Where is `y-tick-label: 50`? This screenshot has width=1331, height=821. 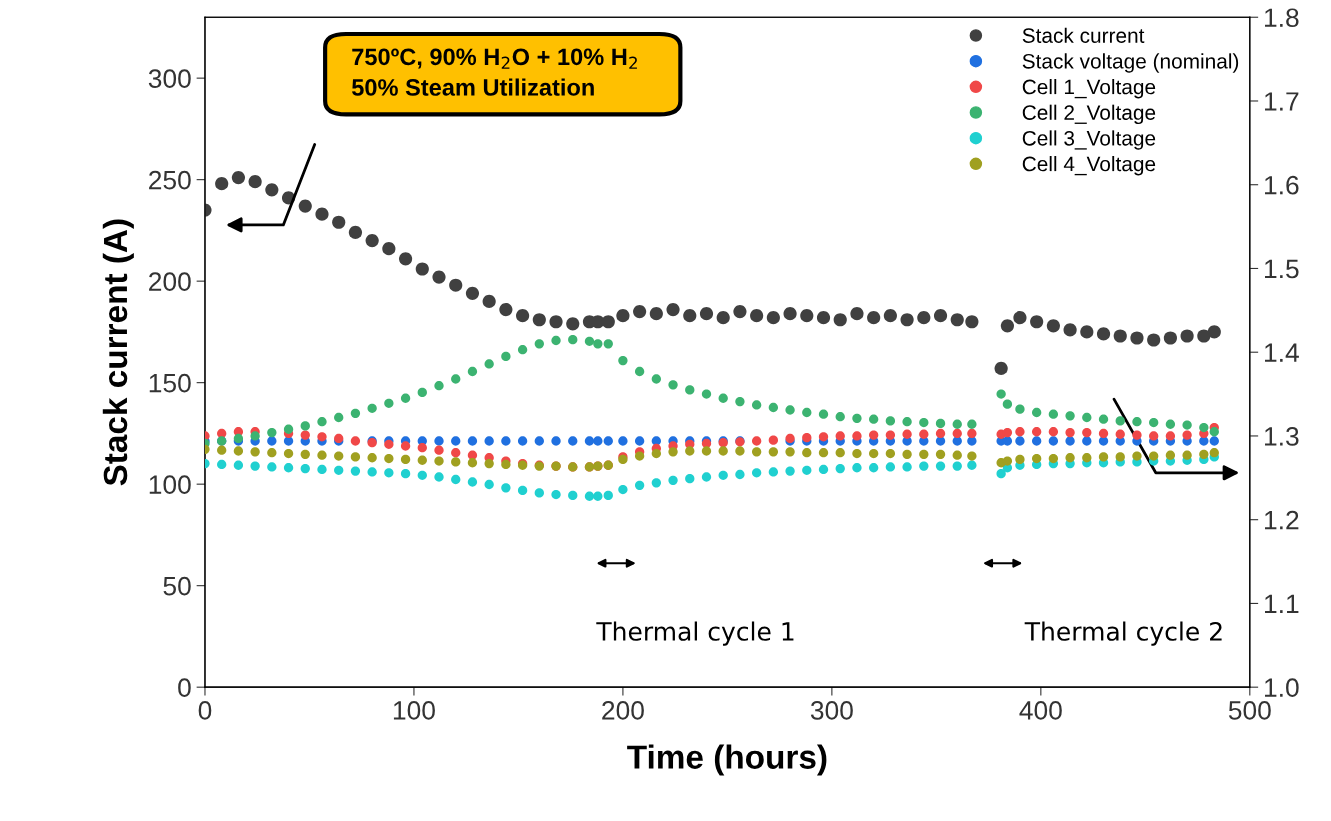
y-tick-label: 50 is located at coordinates (177, 586).